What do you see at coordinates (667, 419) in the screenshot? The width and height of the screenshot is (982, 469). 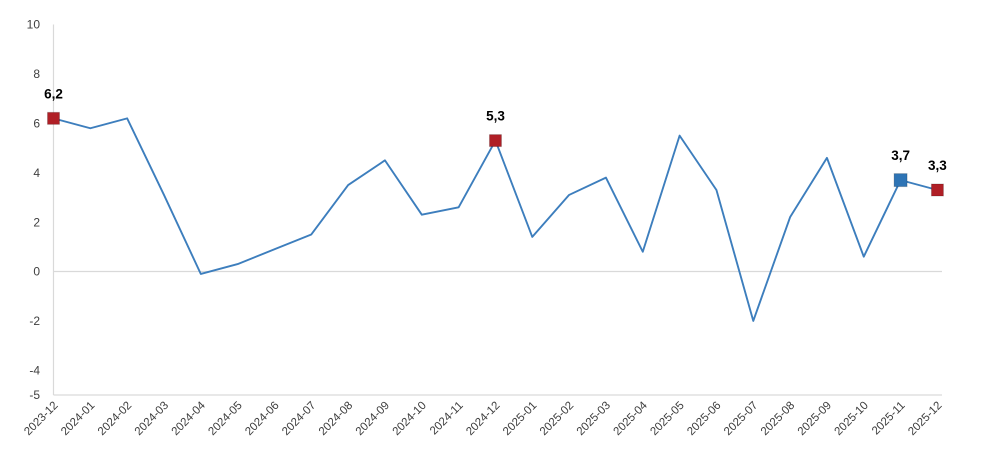 I see `x-axis-tick-label: 2025-05` at bounding box center [667, 419].